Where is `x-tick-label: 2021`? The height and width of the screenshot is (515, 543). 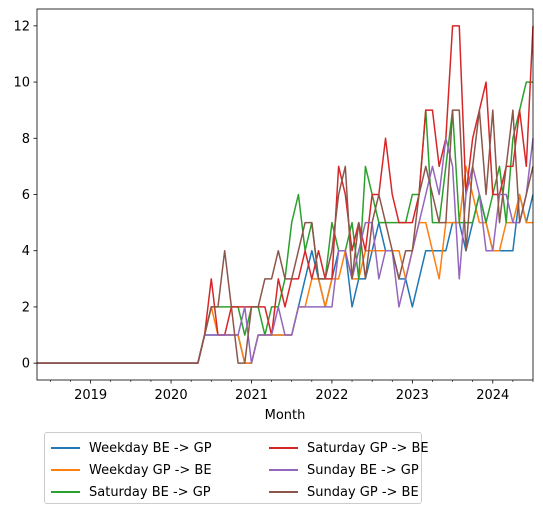
x-tick-label: 2021 is located at coordinates (251, 395).